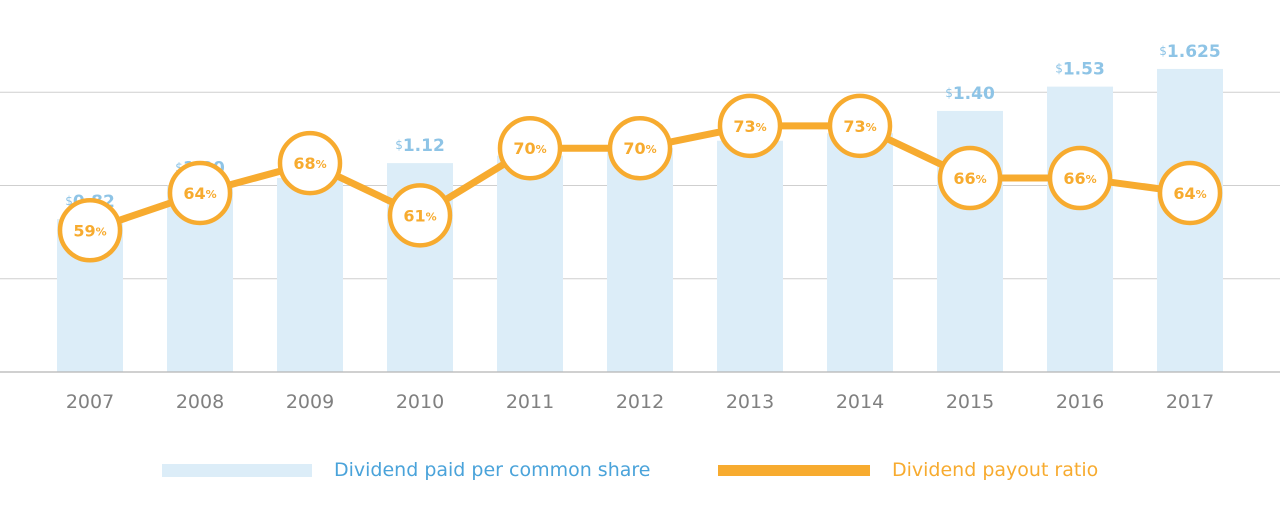 This screenshot has width=1280, height=520. I want to click on bar-2016, so click(1080, 229).